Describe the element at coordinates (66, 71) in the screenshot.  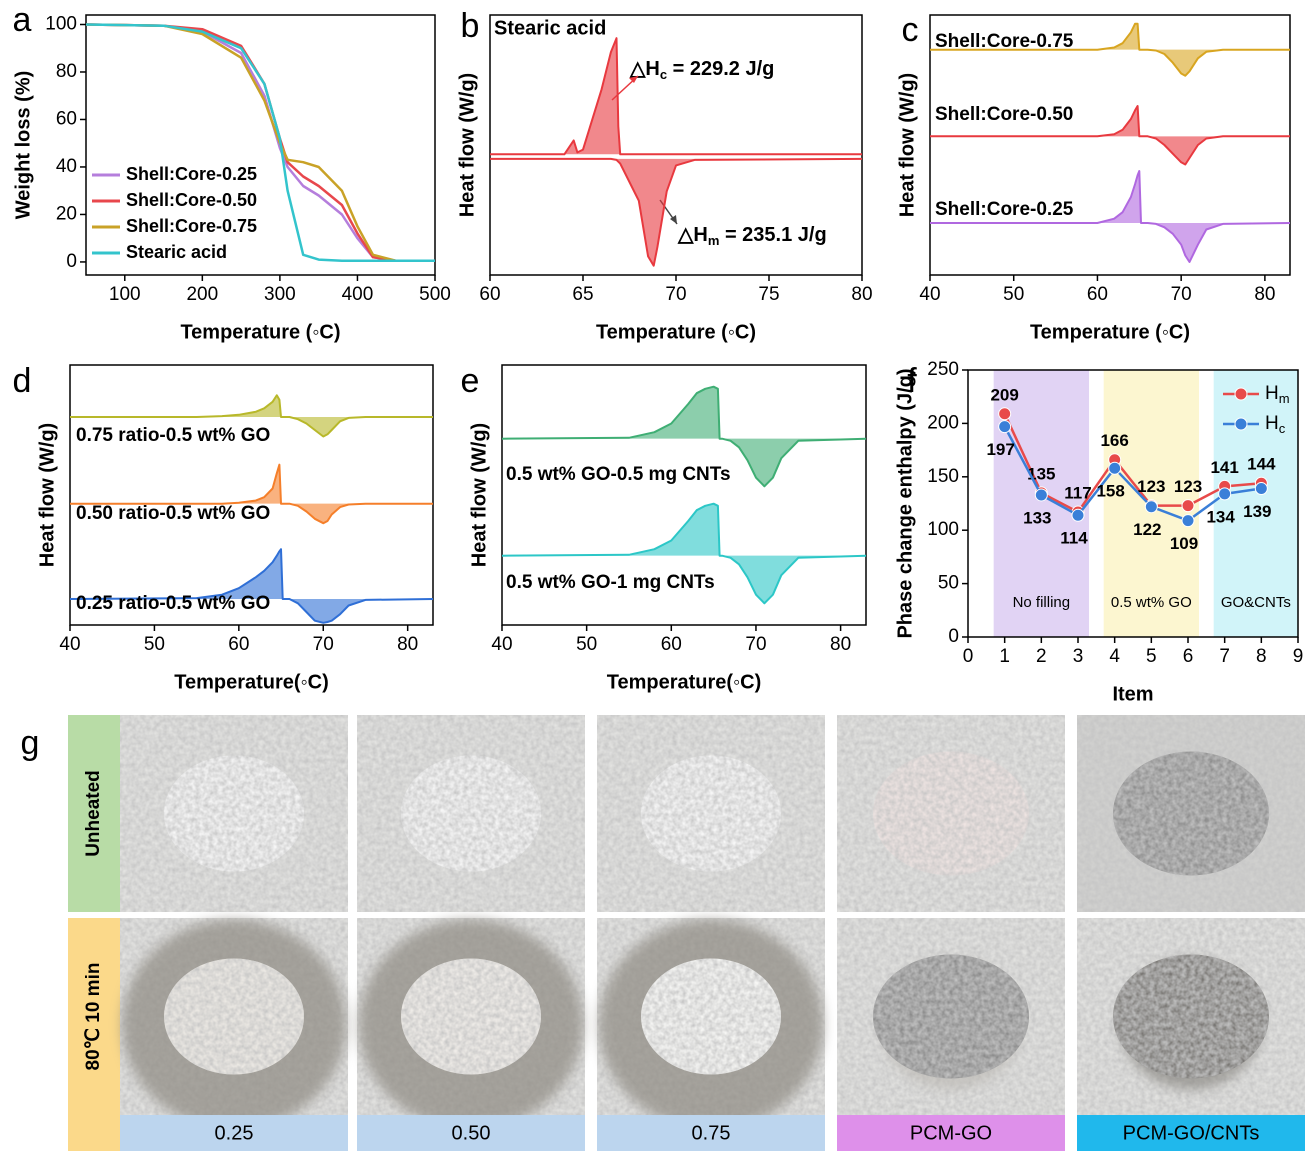
I see `y-tick-label: 80` at that location.